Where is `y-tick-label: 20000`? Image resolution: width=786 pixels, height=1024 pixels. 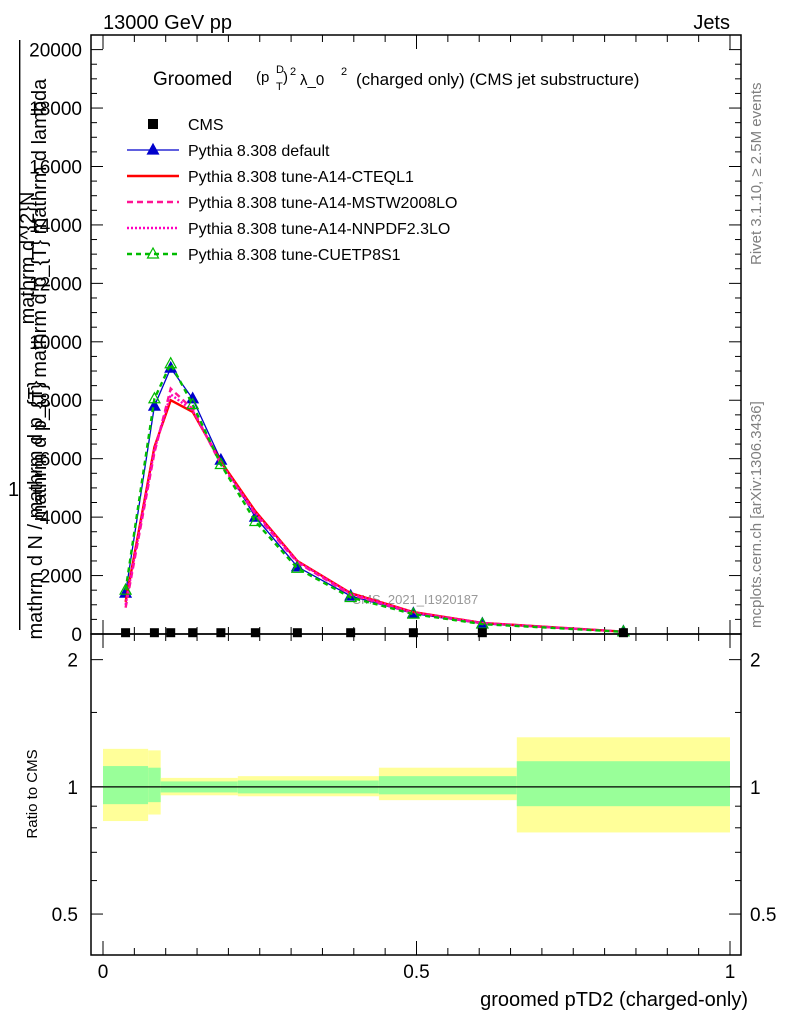
y-tick-label: 20000 is located at coordinates (55, 51).